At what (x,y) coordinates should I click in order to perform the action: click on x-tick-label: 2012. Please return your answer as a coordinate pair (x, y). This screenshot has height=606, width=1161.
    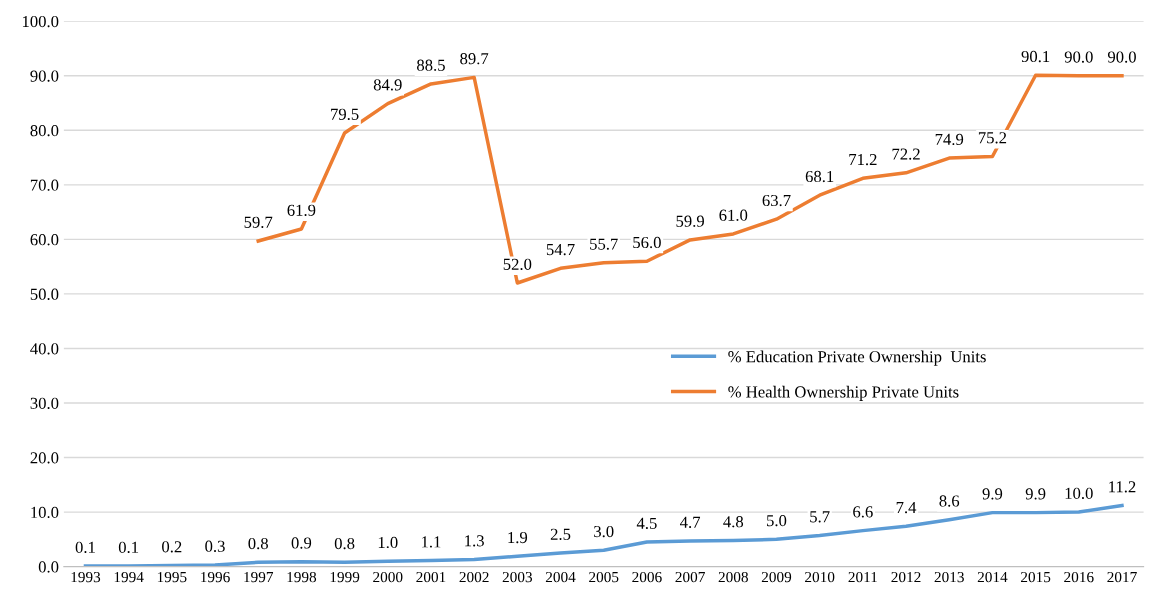
    Looking at the image, I should click on (906, 577).